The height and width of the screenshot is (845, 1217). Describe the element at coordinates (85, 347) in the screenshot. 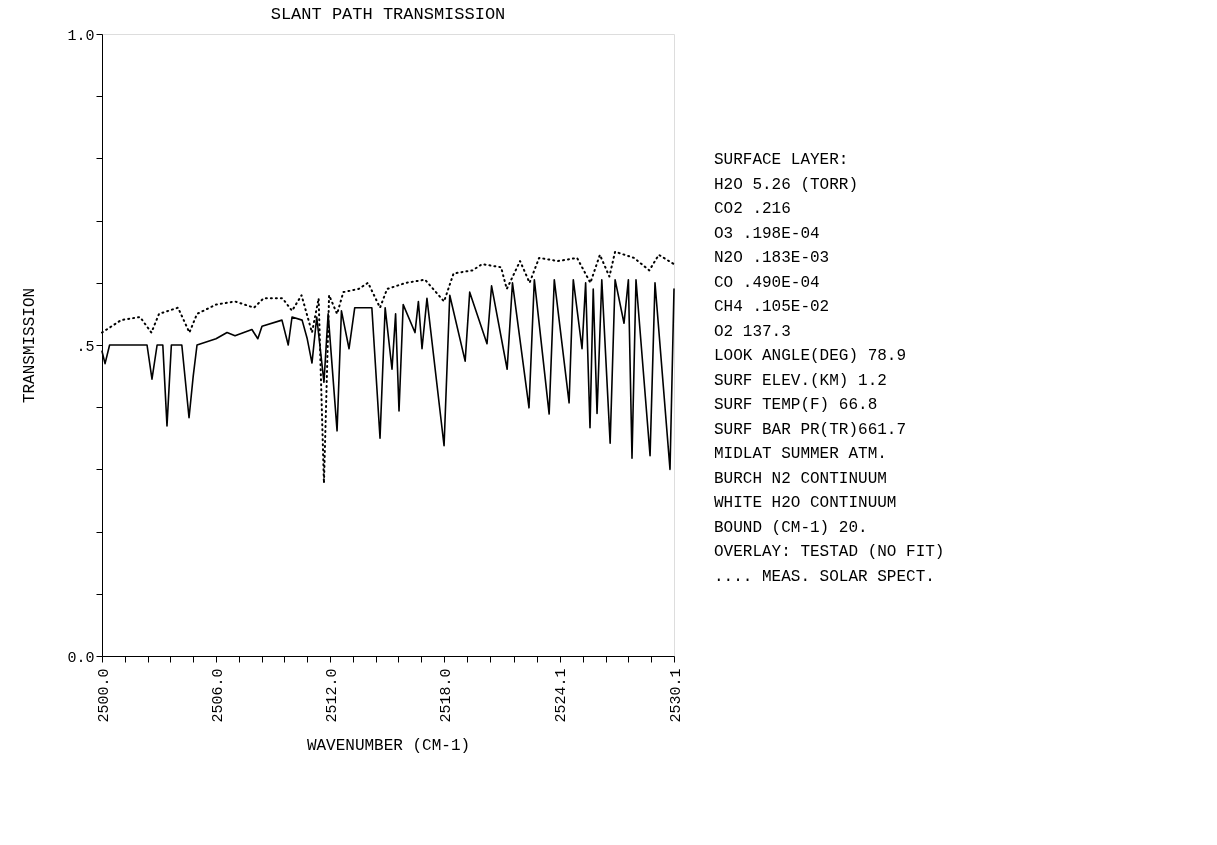

I see `y-tick-label: .5` at that location.